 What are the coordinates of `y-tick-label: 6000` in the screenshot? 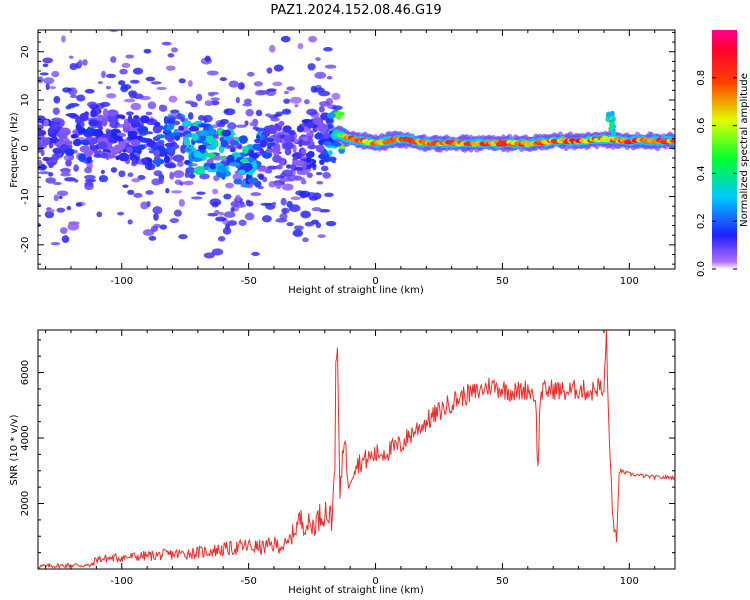 It's located at (25, 372).